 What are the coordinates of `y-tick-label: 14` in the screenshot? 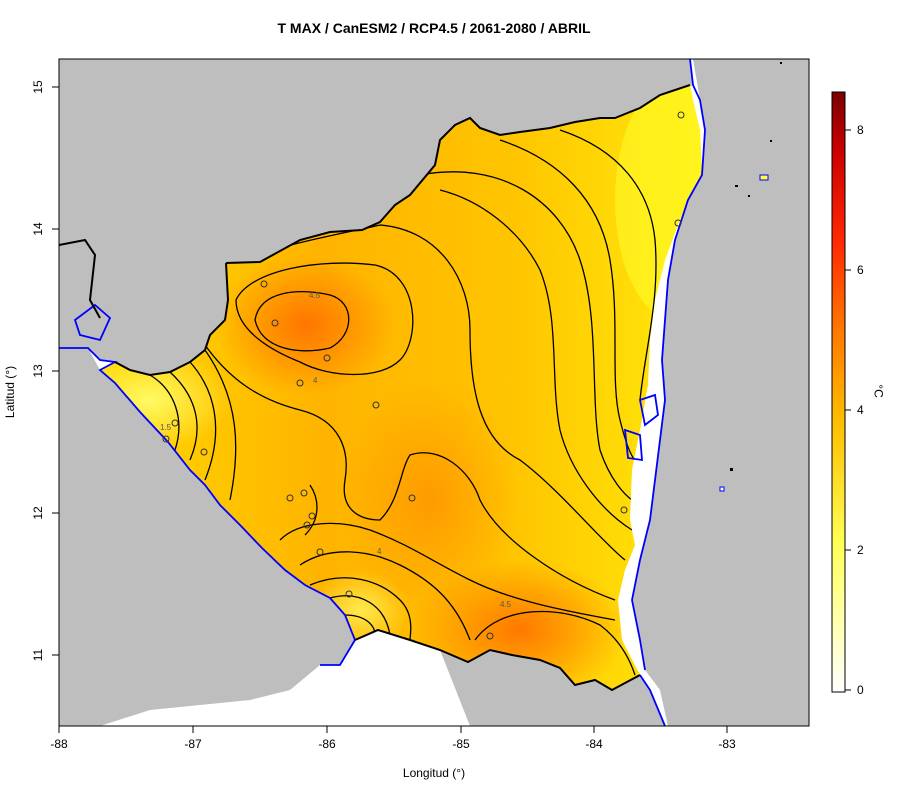 It's located at (38, 229).